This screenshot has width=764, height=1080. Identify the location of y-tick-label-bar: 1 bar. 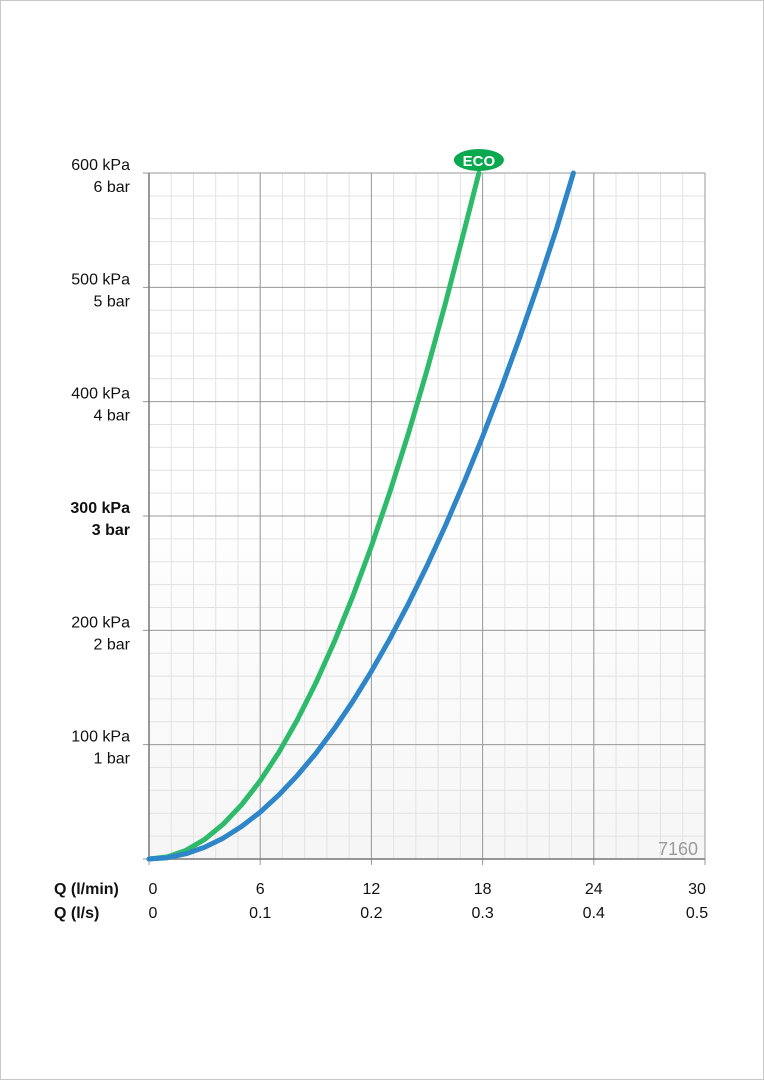
(112, 759).